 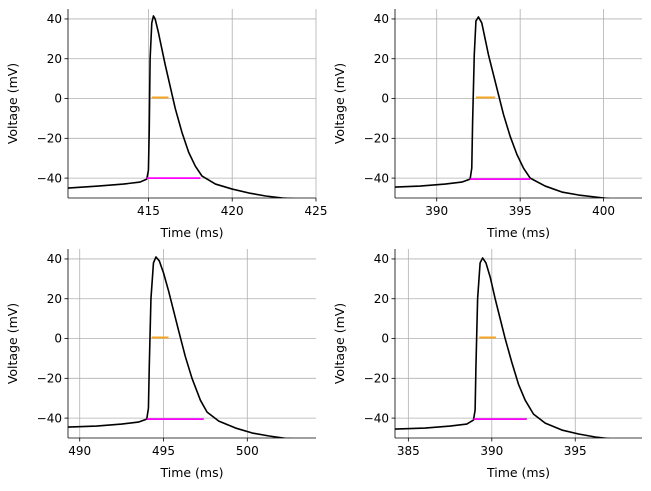 I want to click on x-tick-label: 415, so click(x=148, y=211).